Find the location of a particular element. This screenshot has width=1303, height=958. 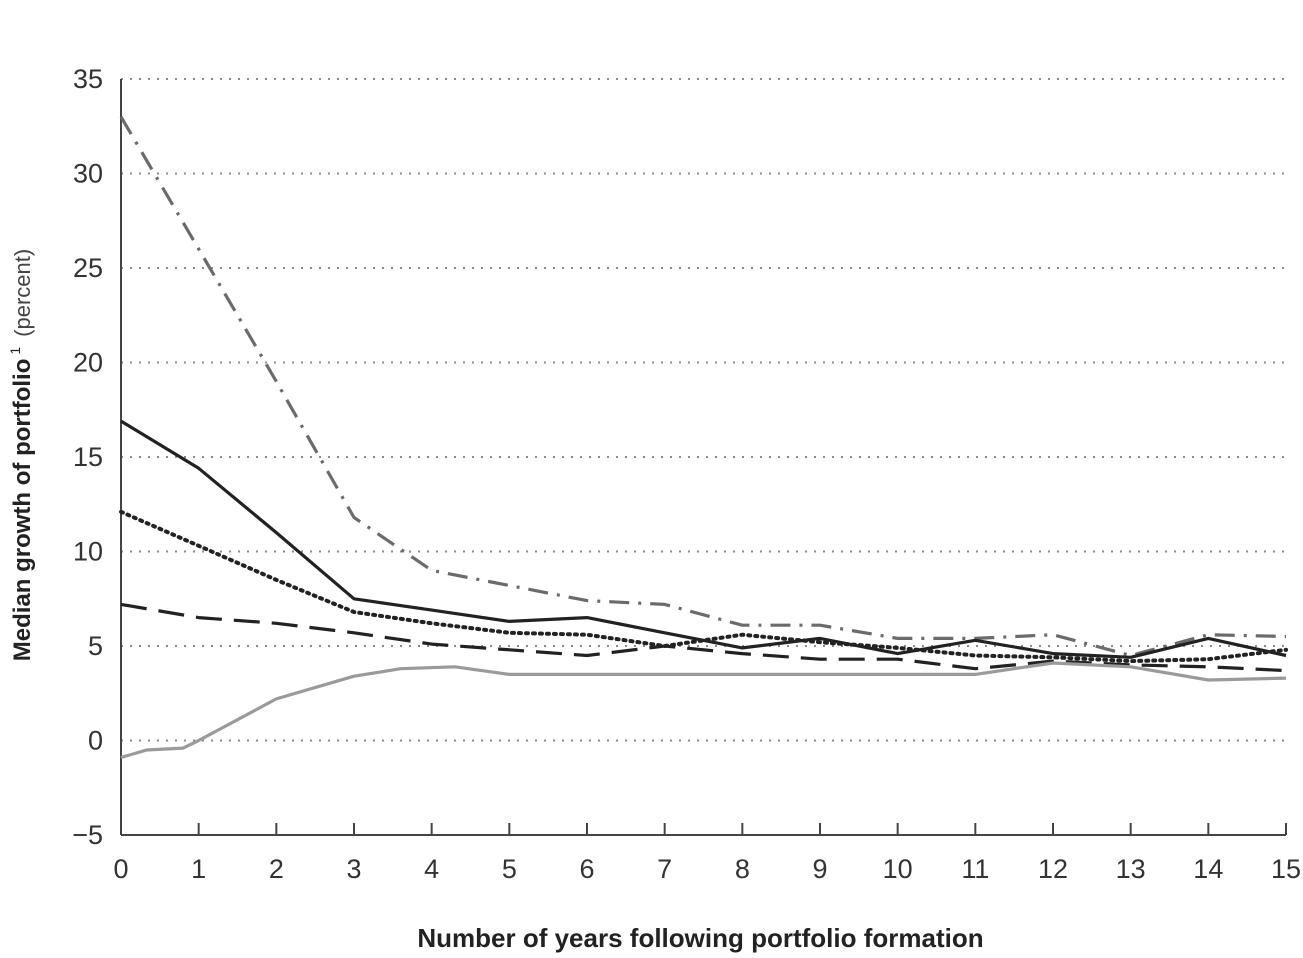

y-tick-label: 10 is located at coordinates (88, 552).